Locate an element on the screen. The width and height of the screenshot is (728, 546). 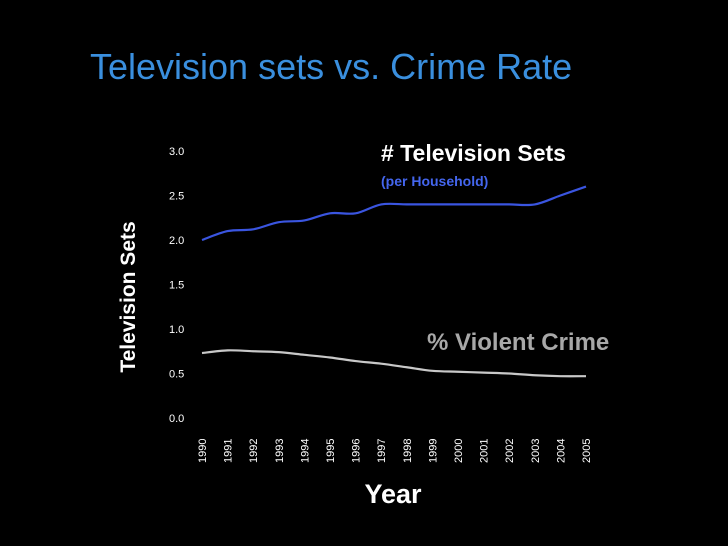
y-tick-label: 2.5 is located at coordinates (176, 197).